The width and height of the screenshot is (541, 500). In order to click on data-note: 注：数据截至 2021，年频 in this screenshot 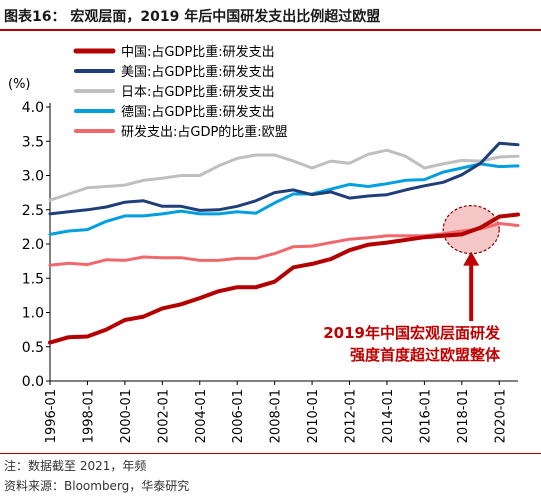, I will do `click(75, 466)`.